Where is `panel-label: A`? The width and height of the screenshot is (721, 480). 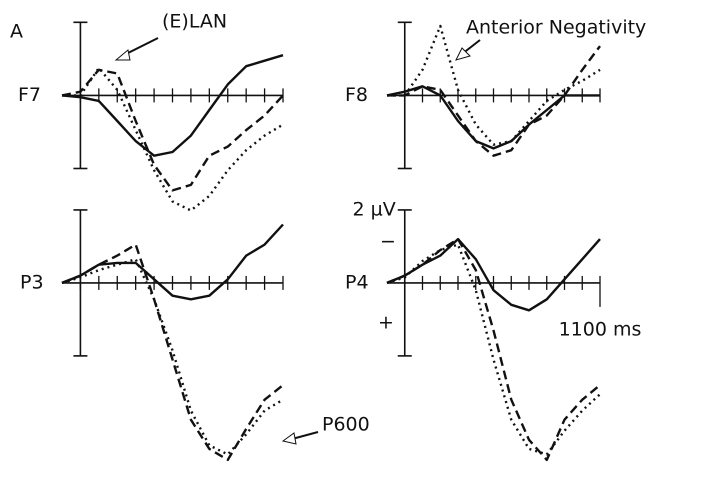
panel-label: A is located at coordinates (16, 32).